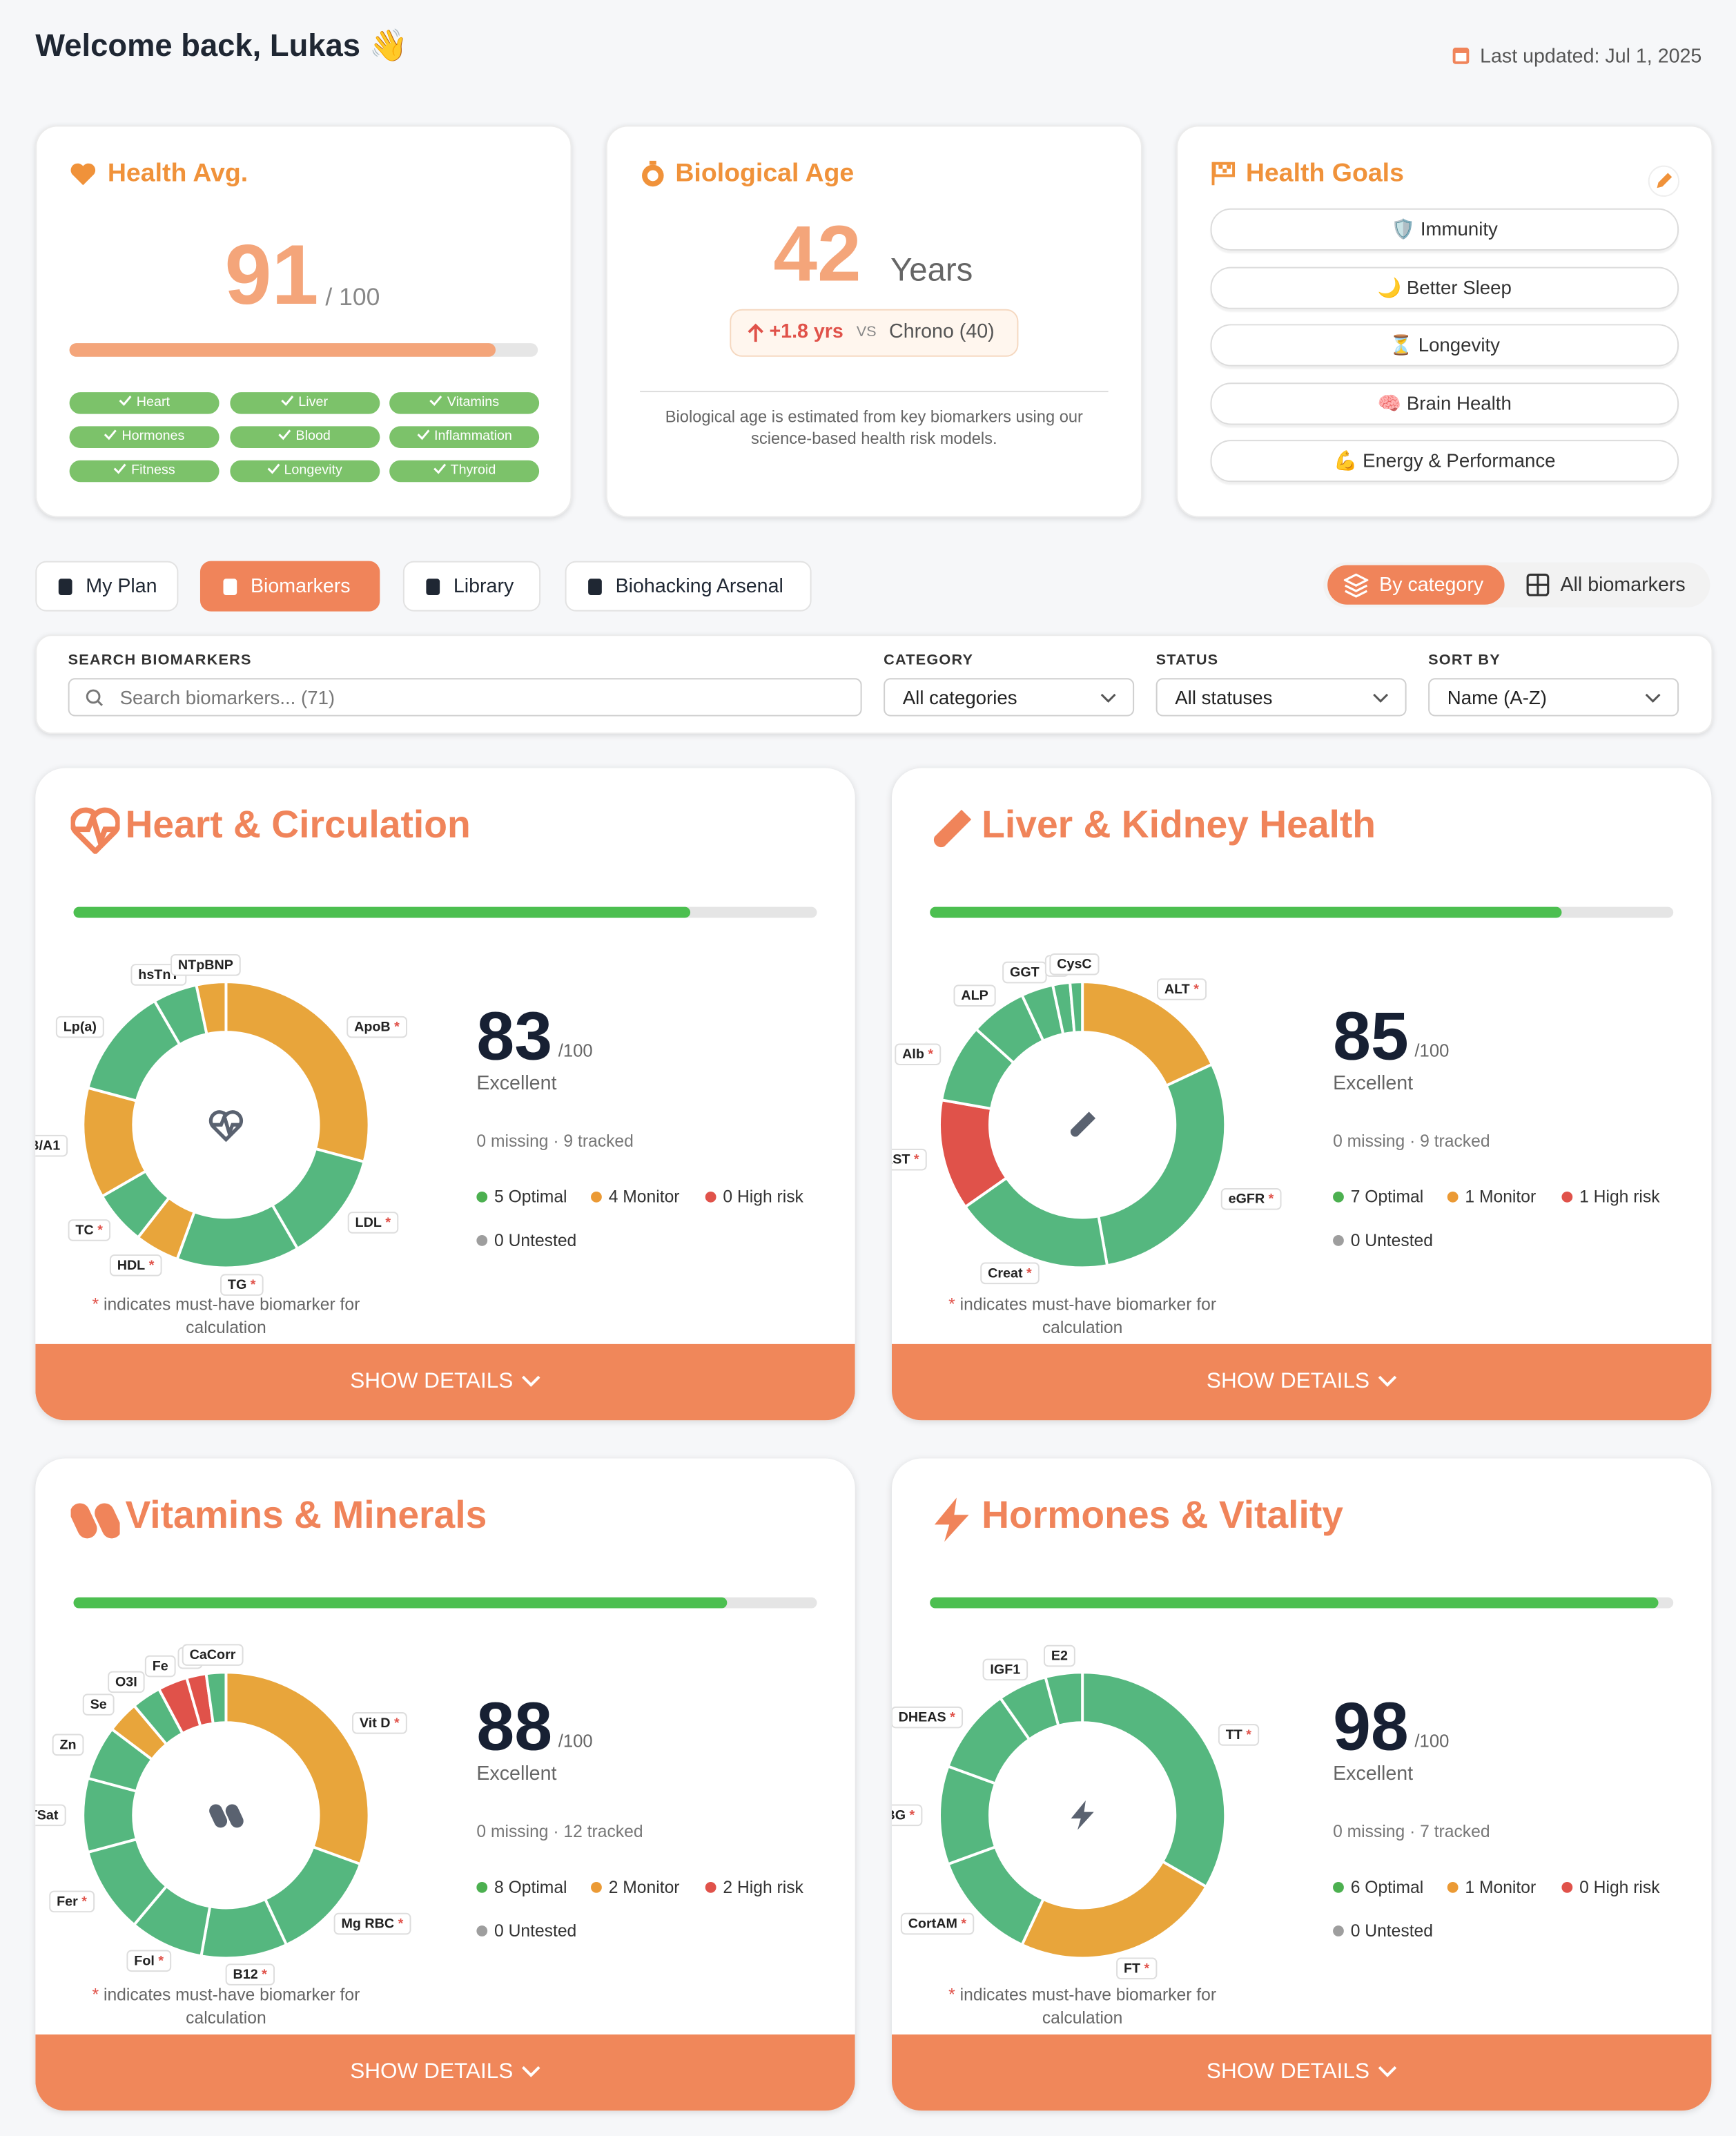 This screenshot has width=1736, height=2136. What do you see at coordinates (121, 587) in the screenshot?
I see `tab-label: My Plan` at bounding box center [121, 587].